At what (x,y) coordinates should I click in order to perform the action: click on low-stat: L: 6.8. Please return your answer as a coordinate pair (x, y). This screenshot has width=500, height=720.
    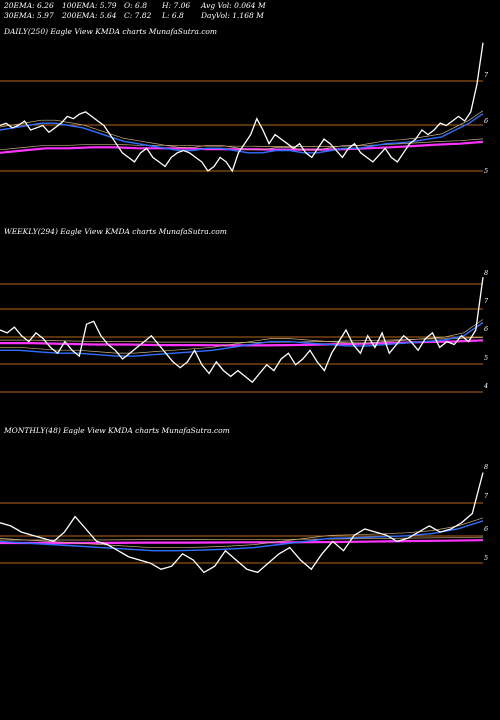
    Looking at the image, I should click on (173, 15).